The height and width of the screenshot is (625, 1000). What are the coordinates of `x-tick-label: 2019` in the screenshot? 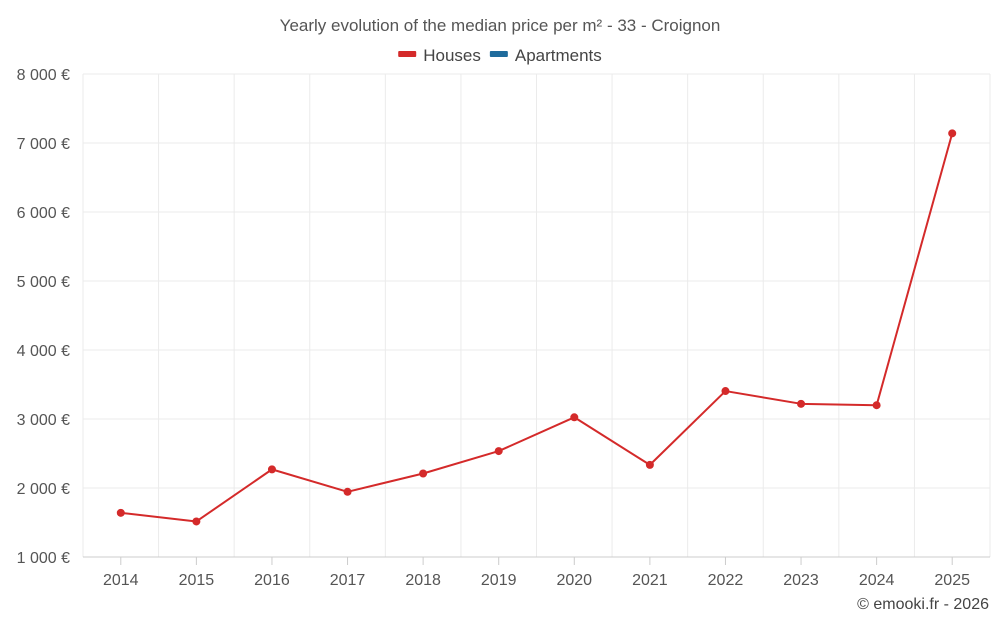 It's located at (499, 580).